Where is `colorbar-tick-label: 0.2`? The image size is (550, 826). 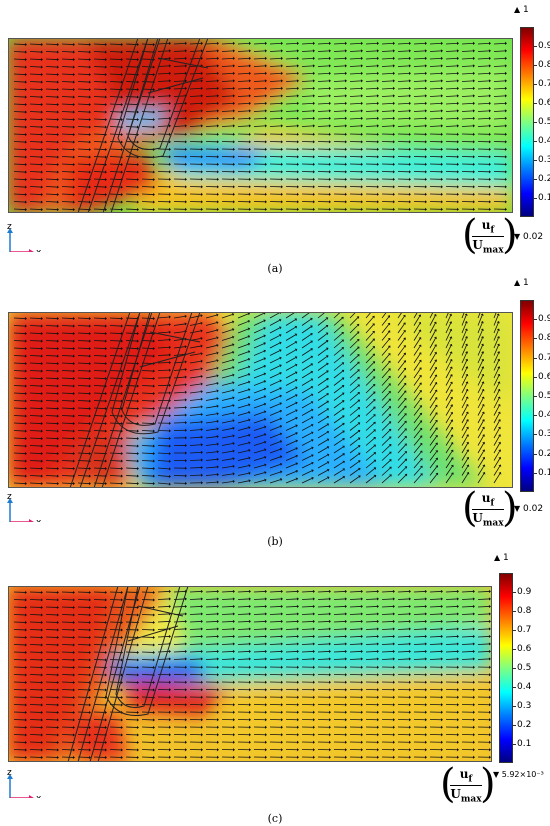
colorbar-tick-label: 0.2 is located at coordinates (544, 179).